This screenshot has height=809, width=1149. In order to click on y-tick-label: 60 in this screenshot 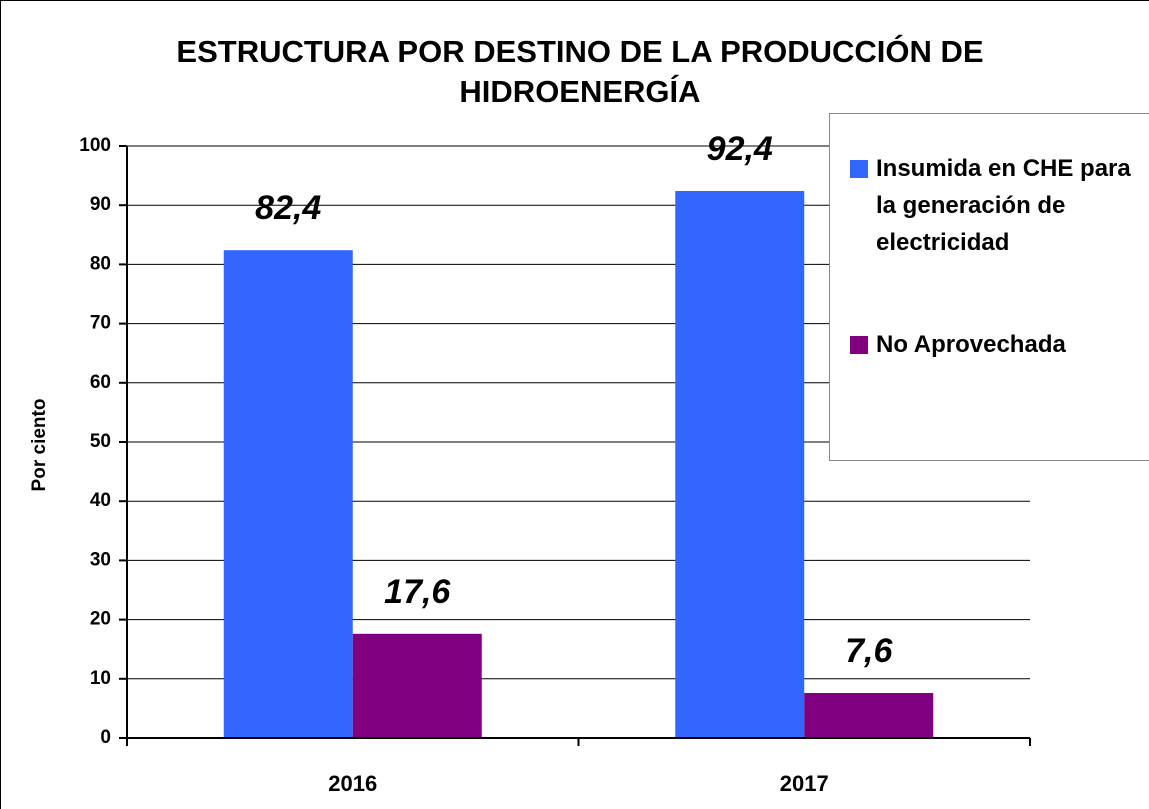, I will do `click(100, 382)`.